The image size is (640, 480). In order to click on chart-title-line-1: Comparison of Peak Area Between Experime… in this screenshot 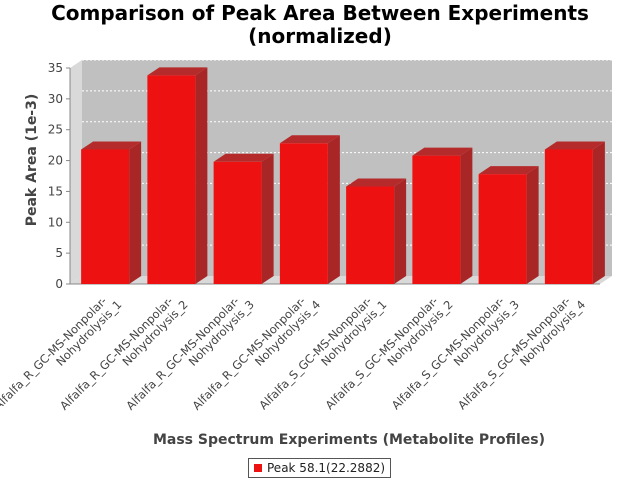, I will do `click(320, 13)`.